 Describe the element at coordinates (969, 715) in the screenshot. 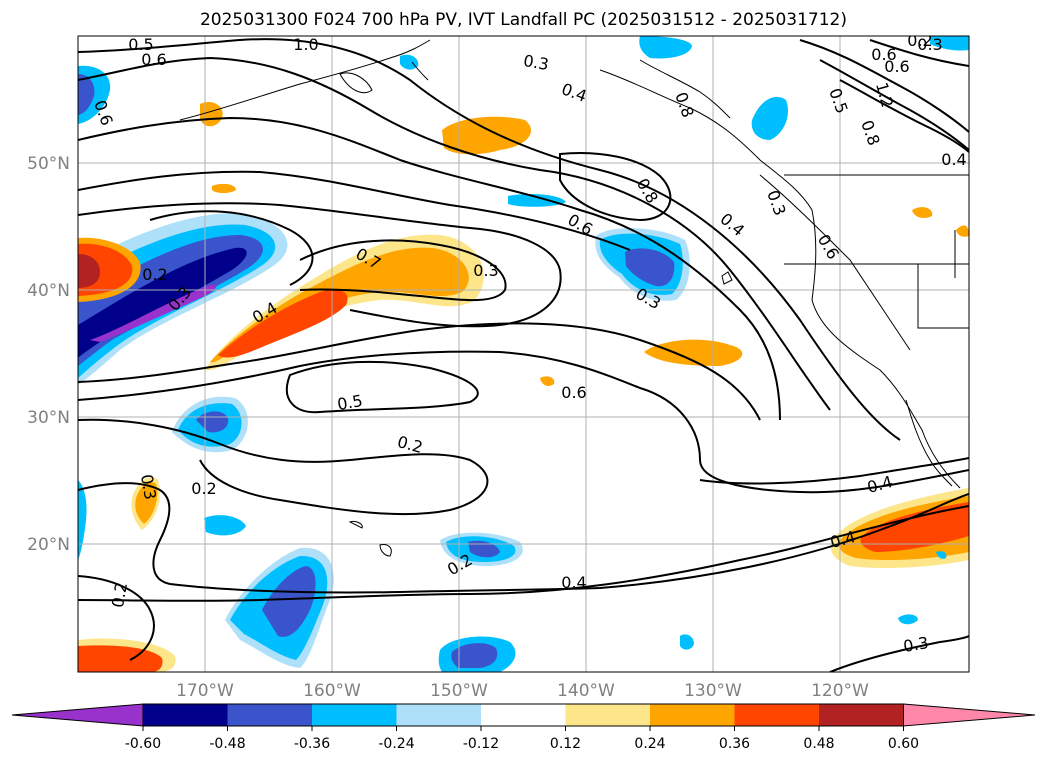

I see `colorbar-extend-high` at that location.